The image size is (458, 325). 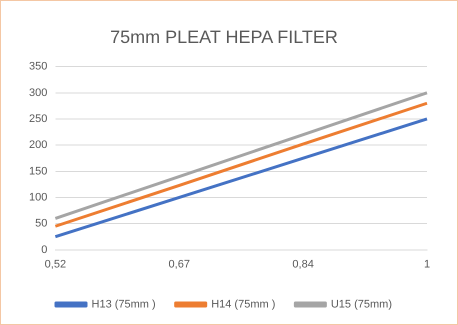 What do you see at coordinates (38, 66) in the screenshot?
I see `y-tick-label: 350` at bounding box center [38, 66].